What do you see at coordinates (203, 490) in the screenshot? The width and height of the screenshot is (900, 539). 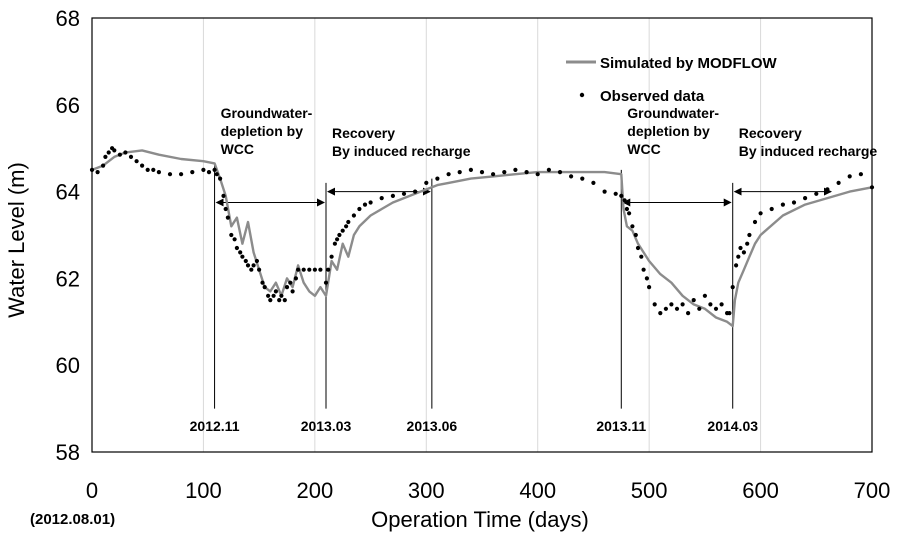 I see `x-tick-label-100: 100` at bounding box center [203, 490].